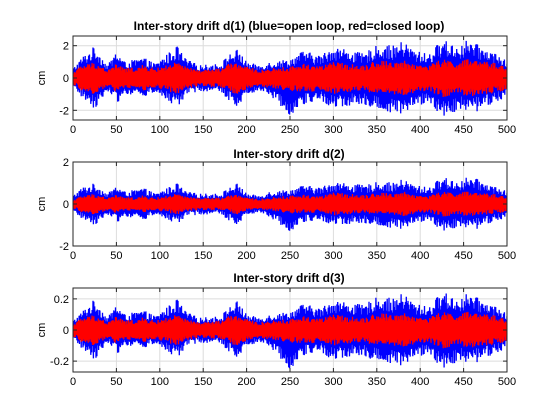 The width and height of the screenshot is (560, 420). What do you see at coordinates (290, 204) in the screenshot?
I see `subplot-2-series-closed-loop` at bounding box center [290, 204].